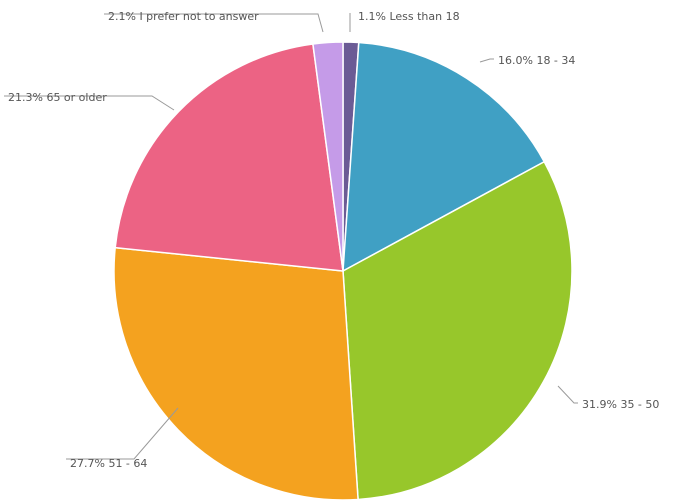 This screenshot has height=504, width=690. I want to click on slice-label-65-or-older: 21.3% 65 or older, so click(57, 97).